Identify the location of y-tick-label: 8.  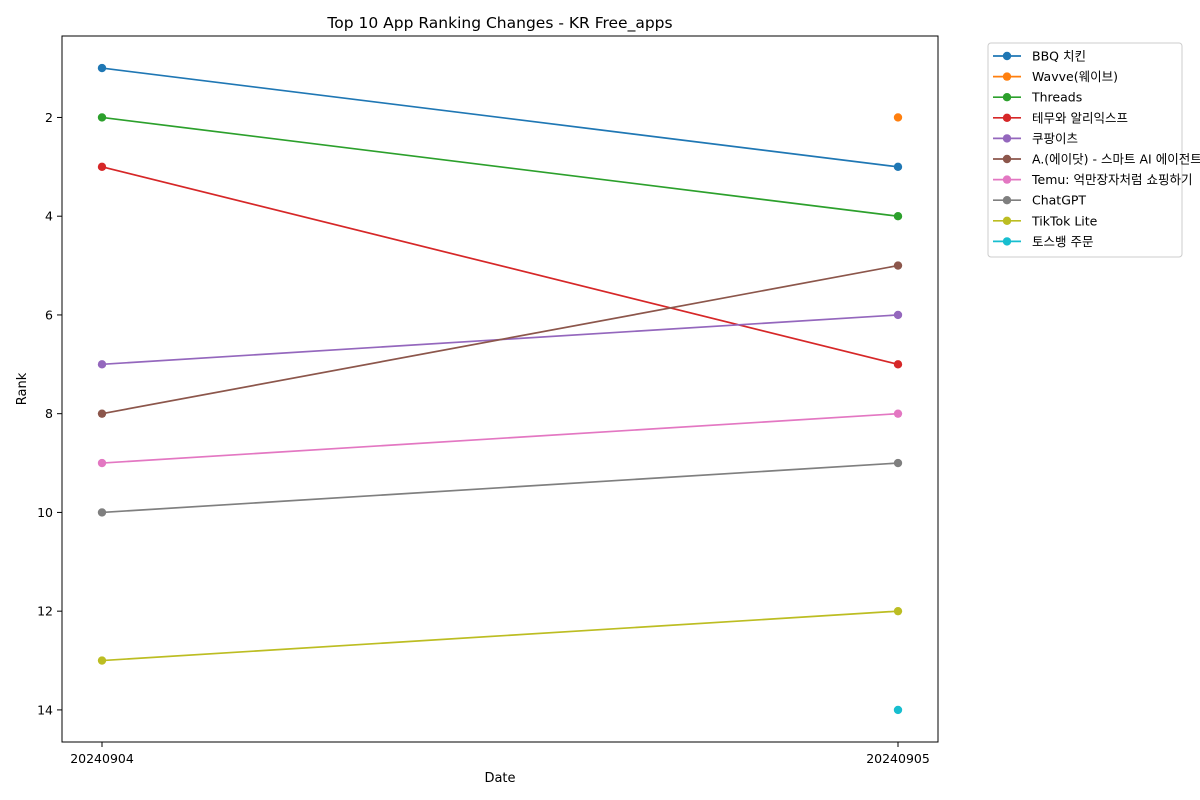
(49, 413).